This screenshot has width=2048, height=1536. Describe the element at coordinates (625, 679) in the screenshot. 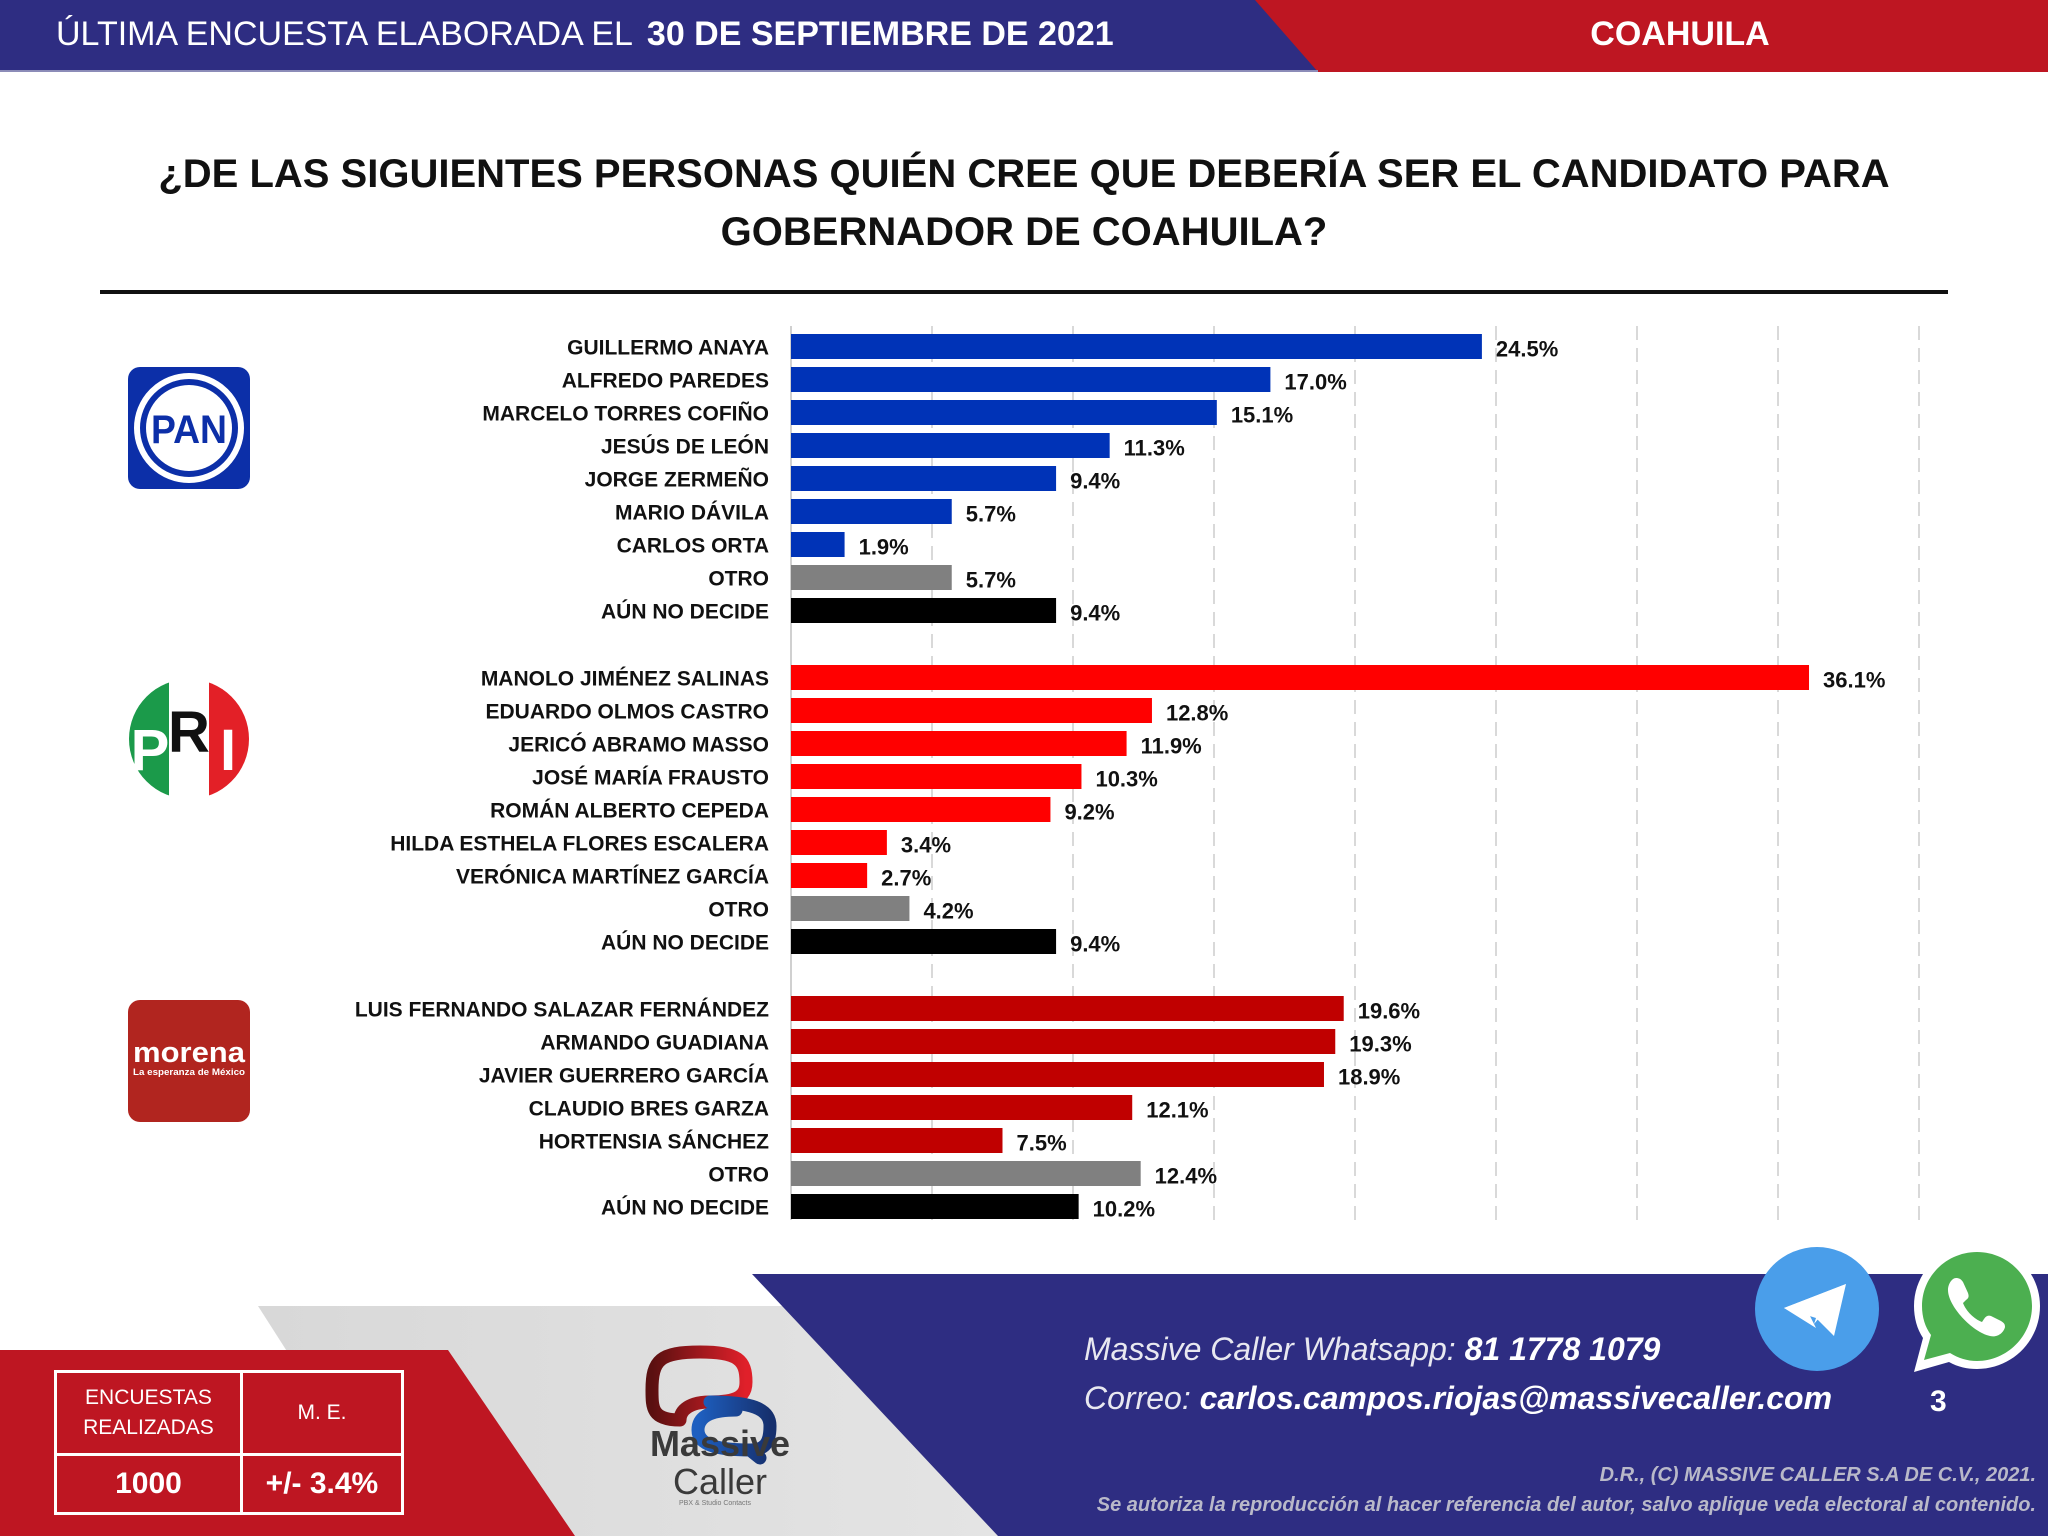

I see `category-label: MANOLO JIMÉNEZ SALINAS` at that location.